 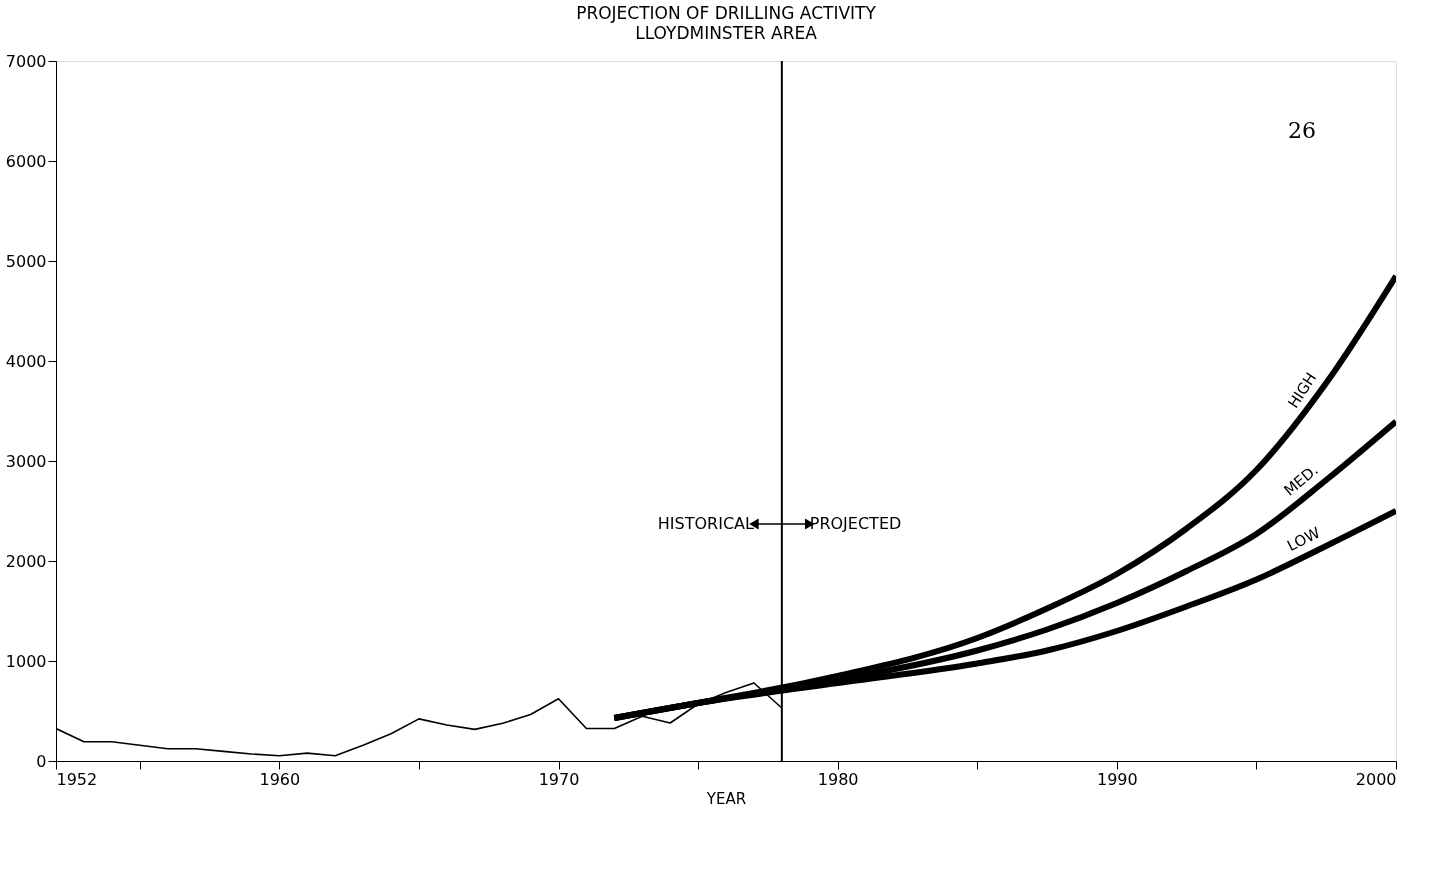 I want to click on y-tick-label: 0, so click(x=41, y=761).